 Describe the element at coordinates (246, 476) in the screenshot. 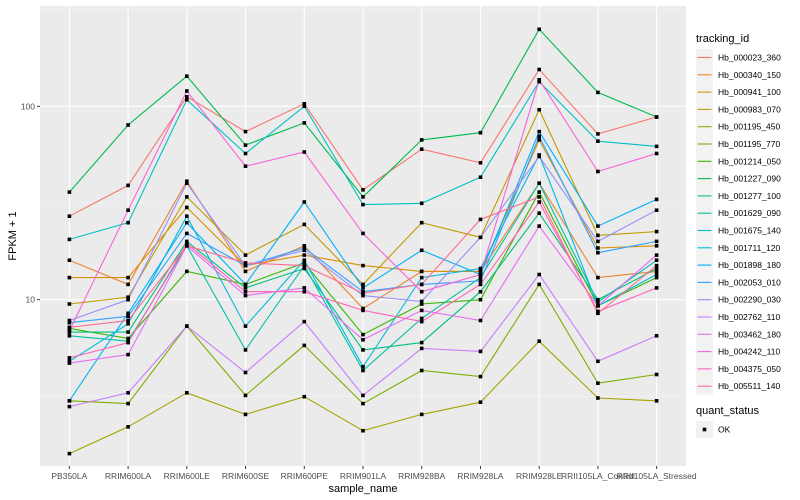

I see `x-tick-label: RRIM600SE` at that location.